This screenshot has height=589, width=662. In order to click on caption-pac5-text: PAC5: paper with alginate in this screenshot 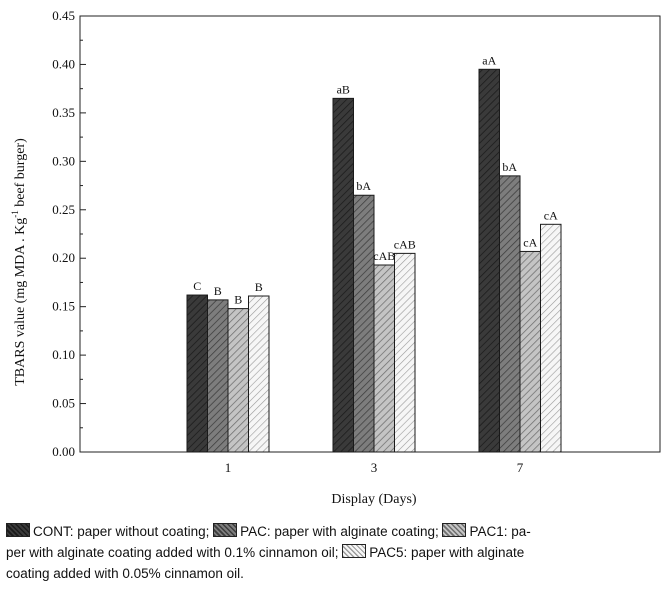, I will do `click(447, 552)`.